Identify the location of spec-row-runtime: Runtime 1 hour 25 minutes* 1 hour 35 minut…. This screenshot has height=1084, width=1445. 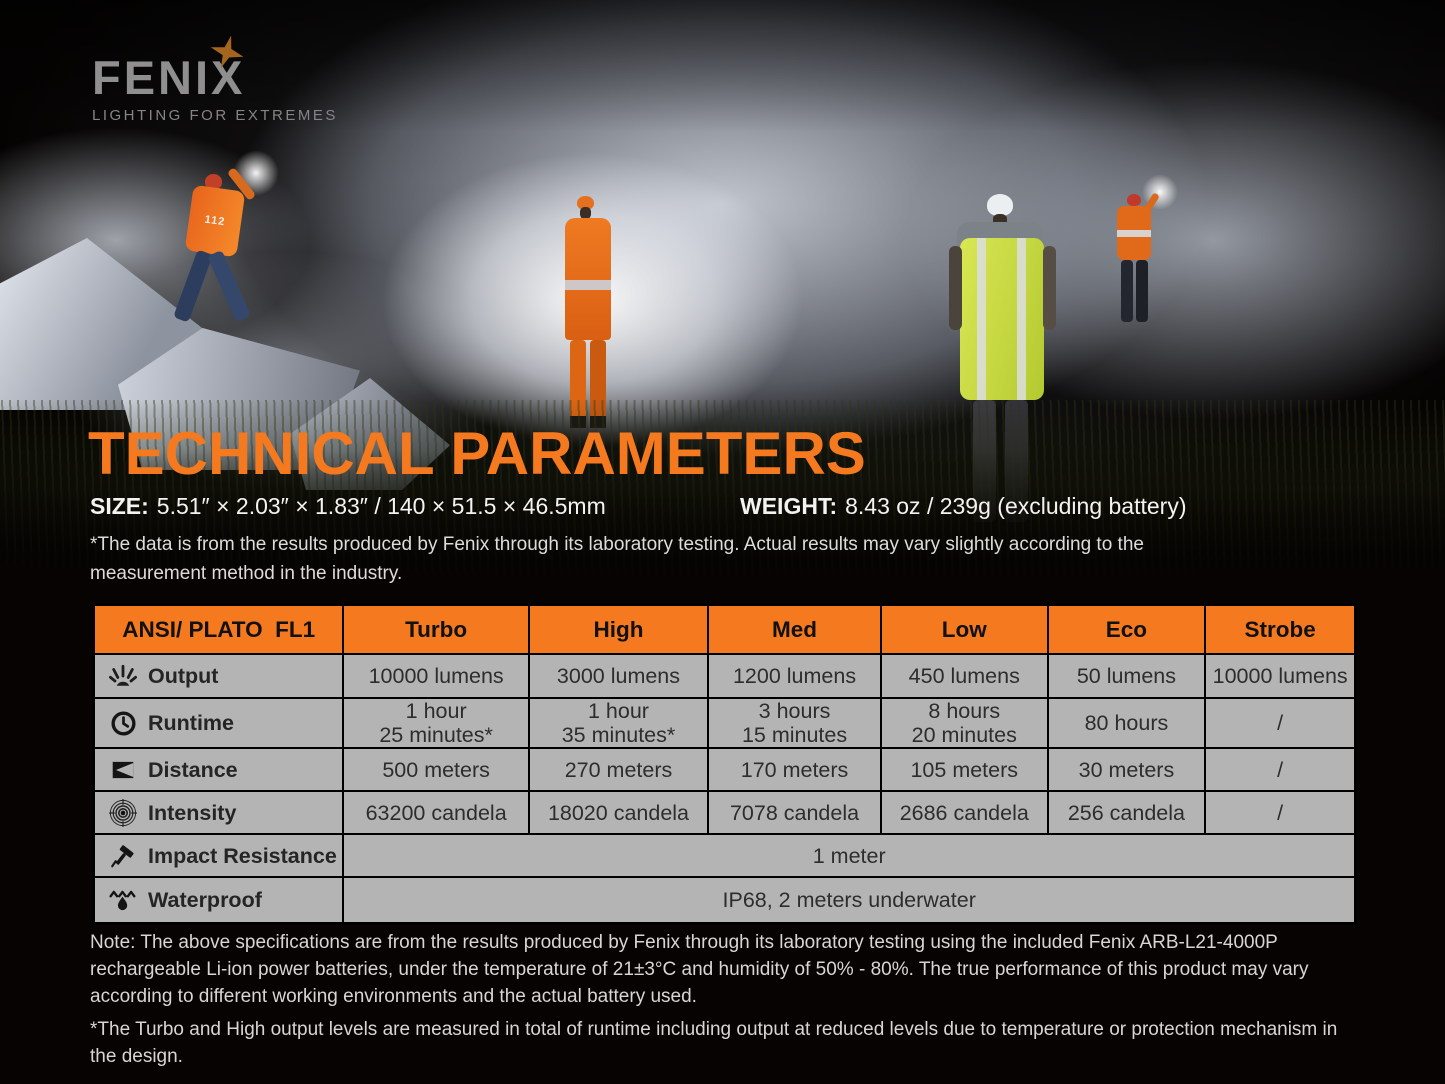
(724, 723).